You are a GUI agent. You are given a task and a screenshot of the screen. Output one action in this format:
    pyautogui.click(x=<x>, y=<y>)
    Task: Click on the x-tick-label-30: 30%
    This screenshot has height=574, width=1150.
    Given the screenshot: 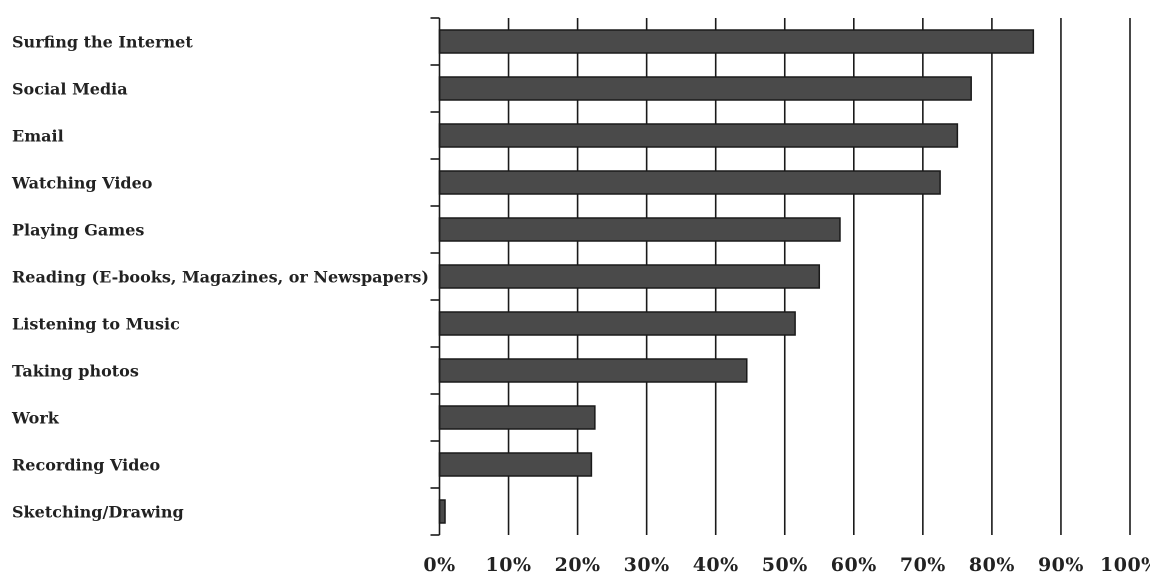 What is the action you would take?
    pyautogui.click(x=647, y=564)
    